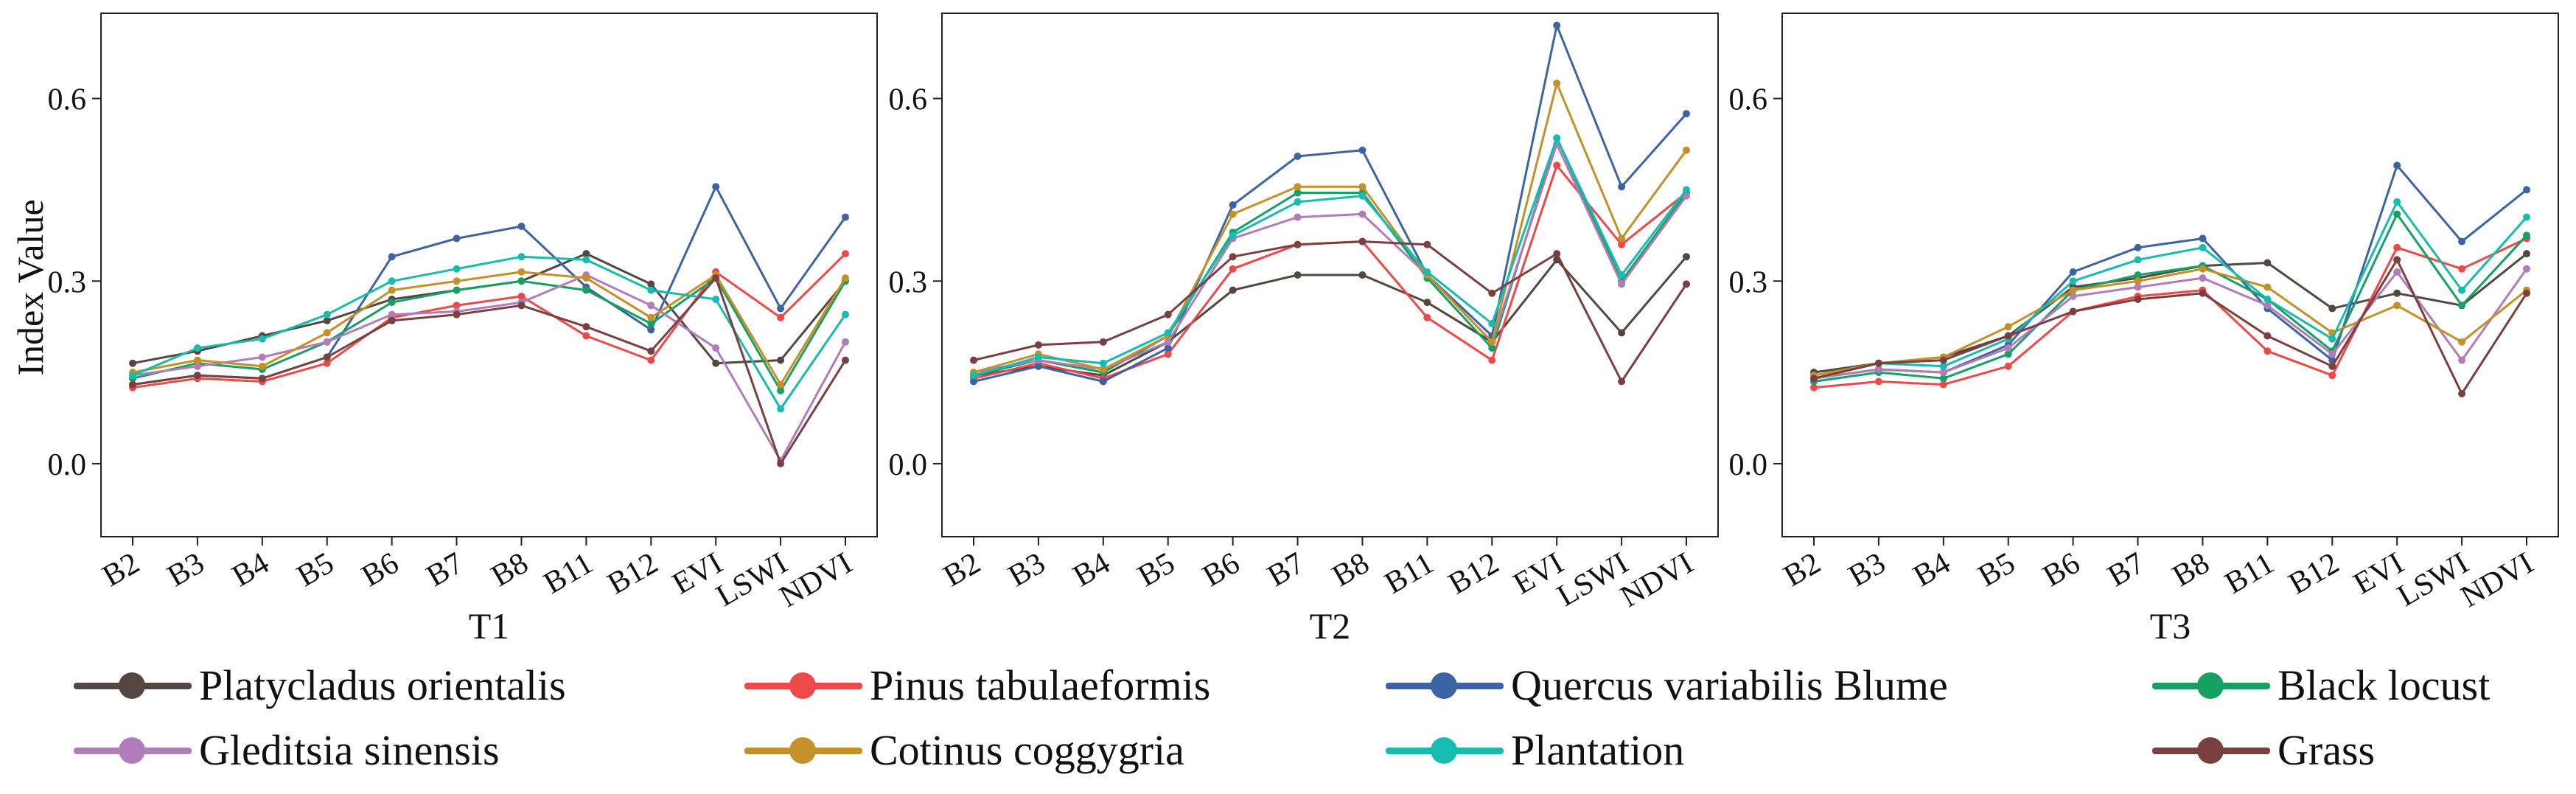  I want to click on y-axis-label: Index Value, so click(30, 287).